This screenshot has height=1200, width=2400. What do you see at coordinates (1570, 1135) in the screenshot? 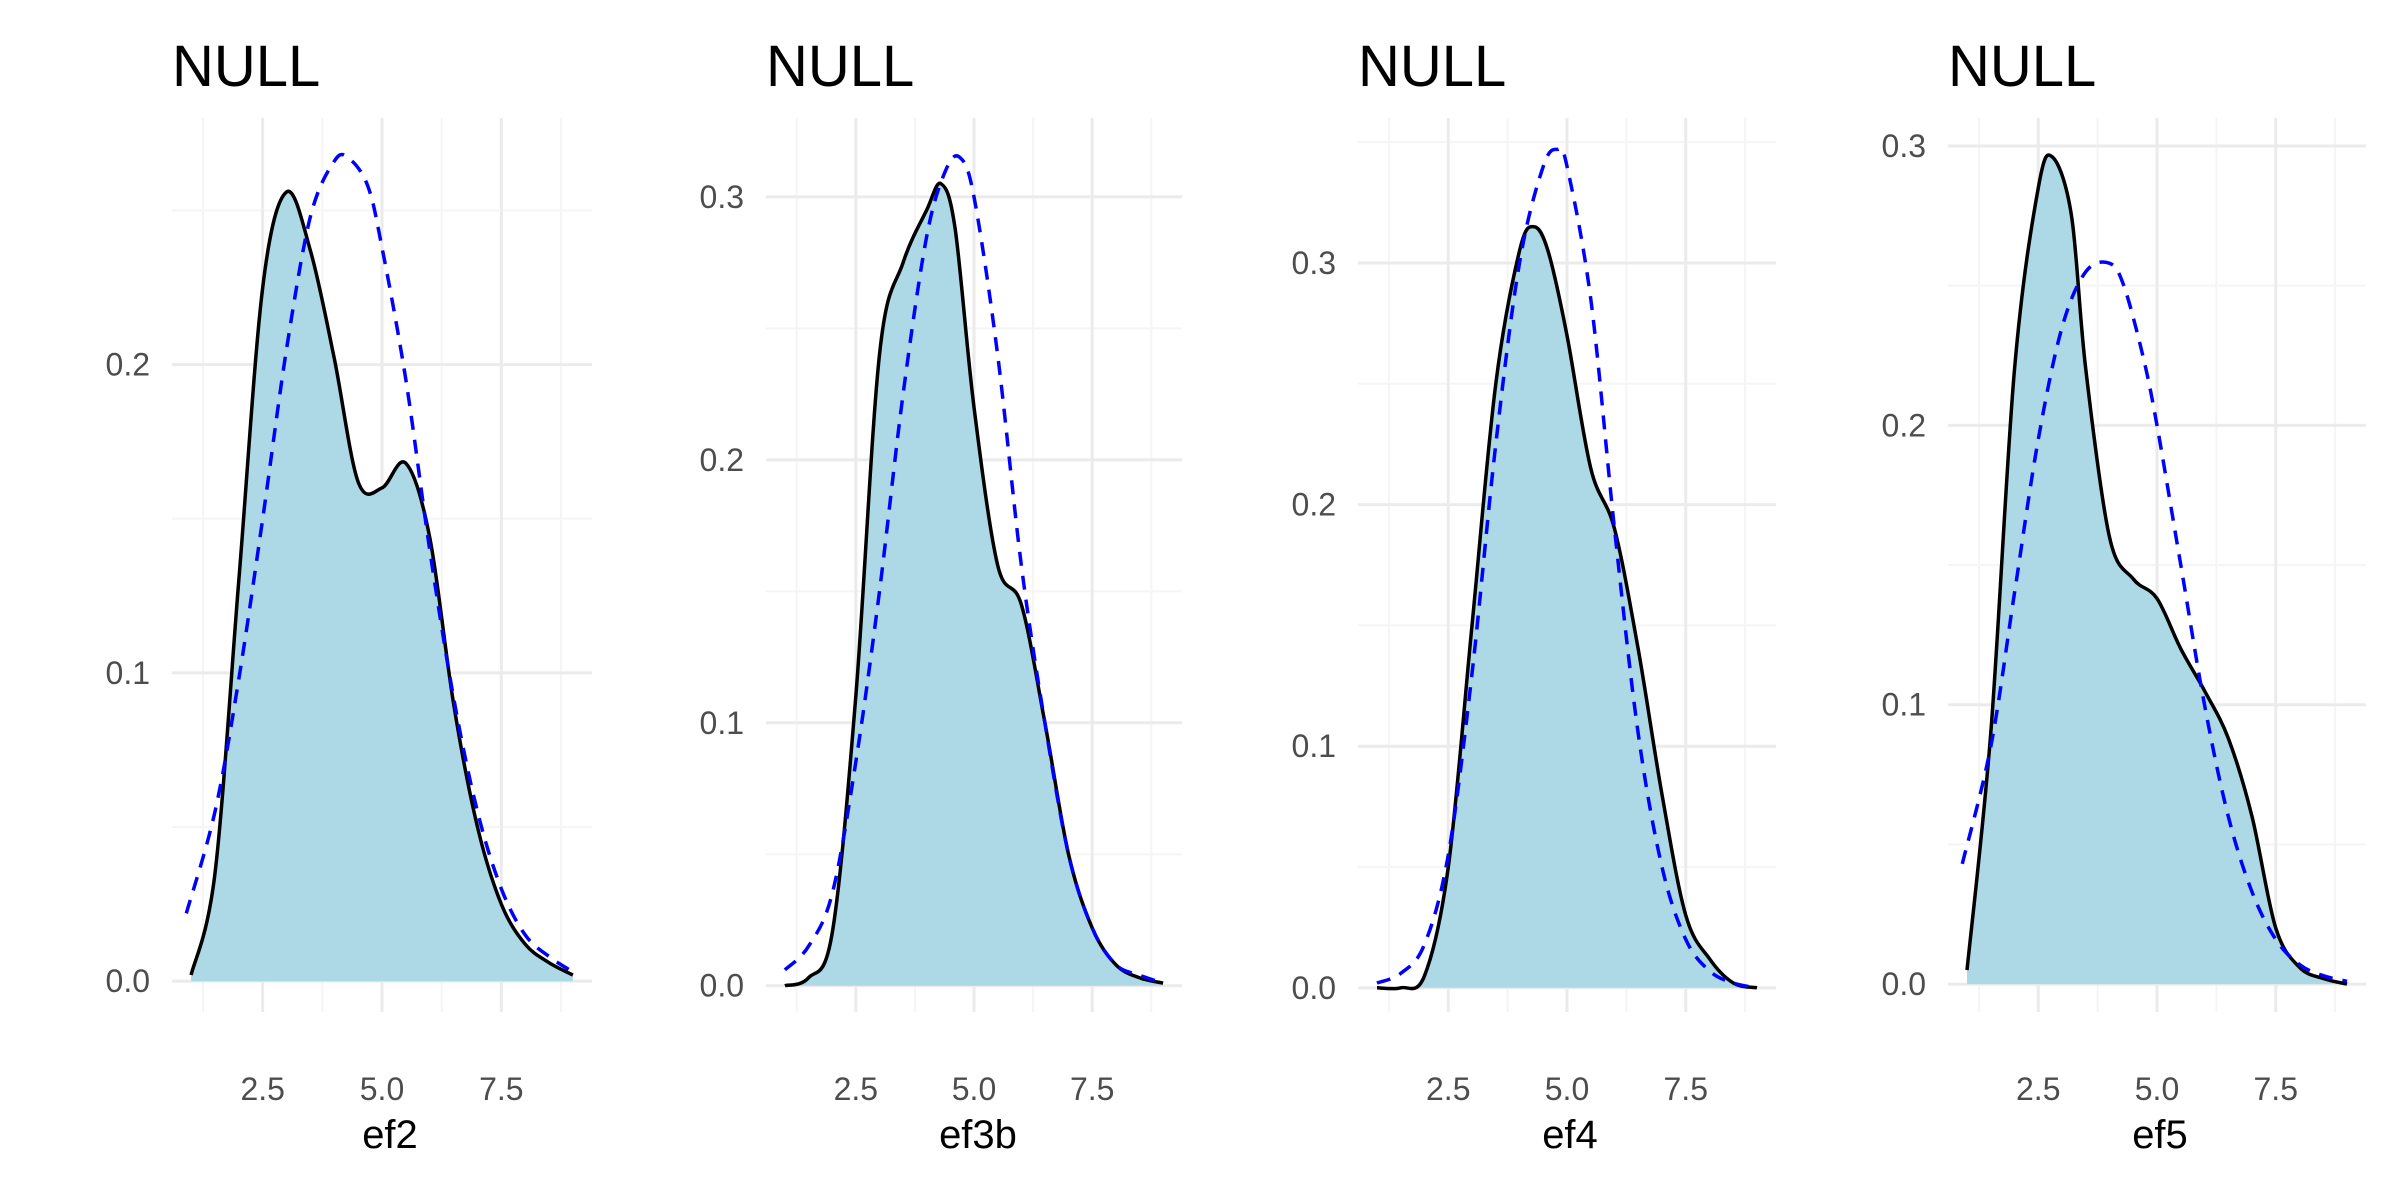
I see `x-axis-label: ef4` at bounding box center [1570, 1135].